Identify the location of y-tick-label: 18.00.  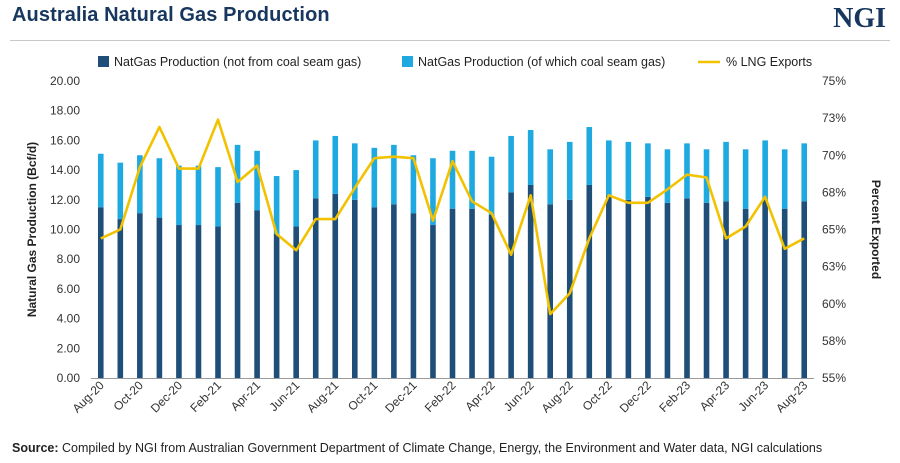
(65, 111).